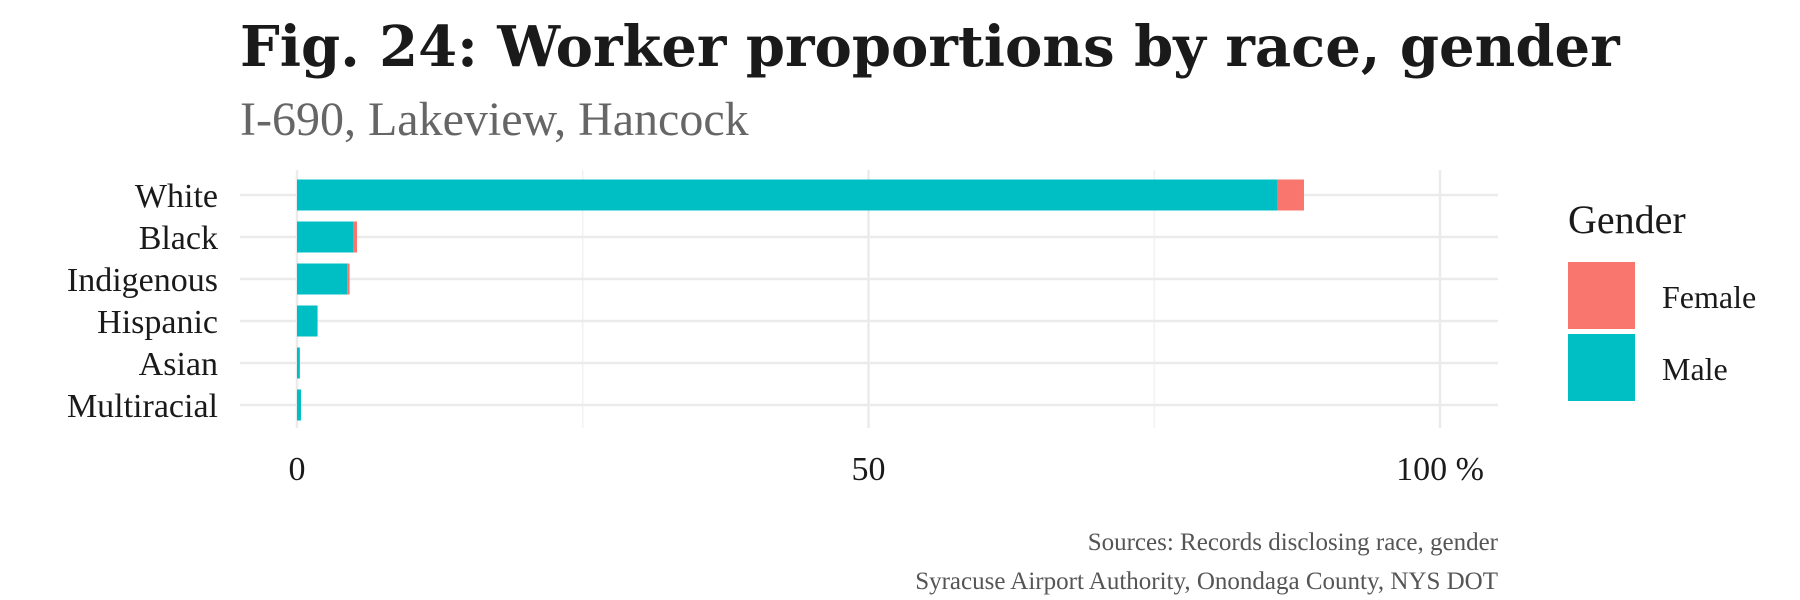 The width and height of the screenshot is (1800, 600). What do you see at coordinates (142, 406) in the screenshot?
I see `category-label-multiracial: Multiracial` at bounding box center [142, 406].